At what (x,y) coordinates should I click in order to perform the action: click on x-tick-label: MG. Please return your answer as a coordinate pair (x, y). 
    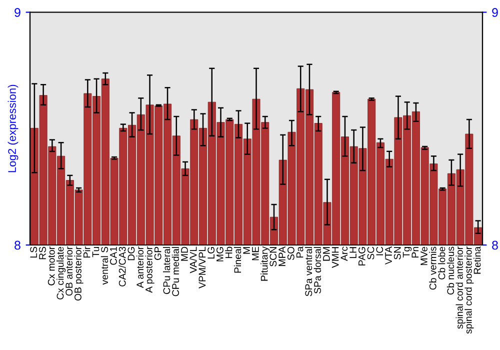
    Looking at the image, I should click on (220, 254).